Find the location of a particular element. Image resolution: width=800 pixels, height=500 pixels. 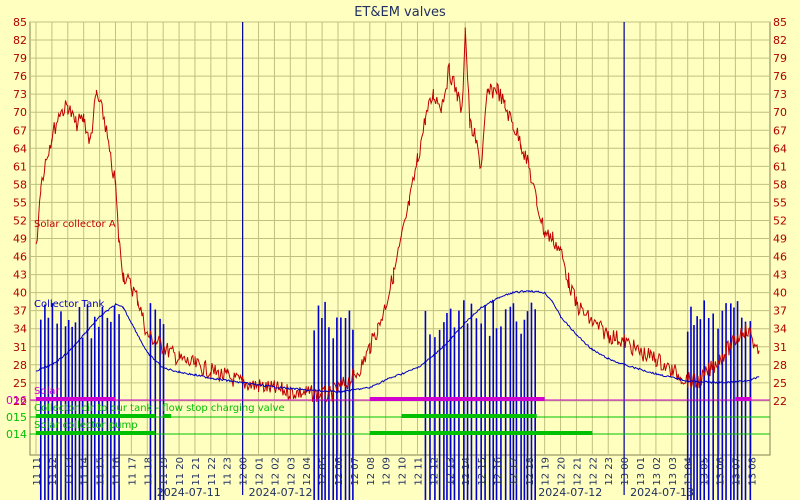

y-tick-label-right: 64 is located at coordinates (780, 148).